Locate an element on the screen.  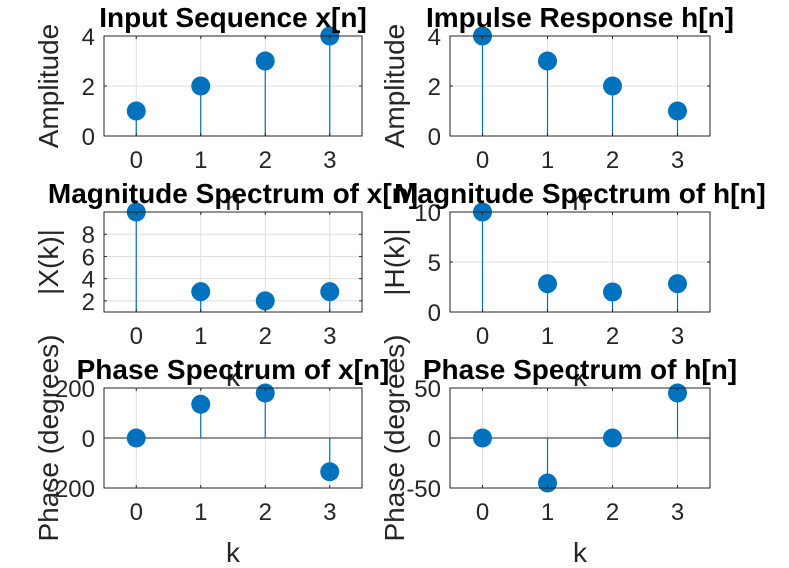
chart-title: Magnitude Spectrum of x[n] is located at coordinates (233, 193).